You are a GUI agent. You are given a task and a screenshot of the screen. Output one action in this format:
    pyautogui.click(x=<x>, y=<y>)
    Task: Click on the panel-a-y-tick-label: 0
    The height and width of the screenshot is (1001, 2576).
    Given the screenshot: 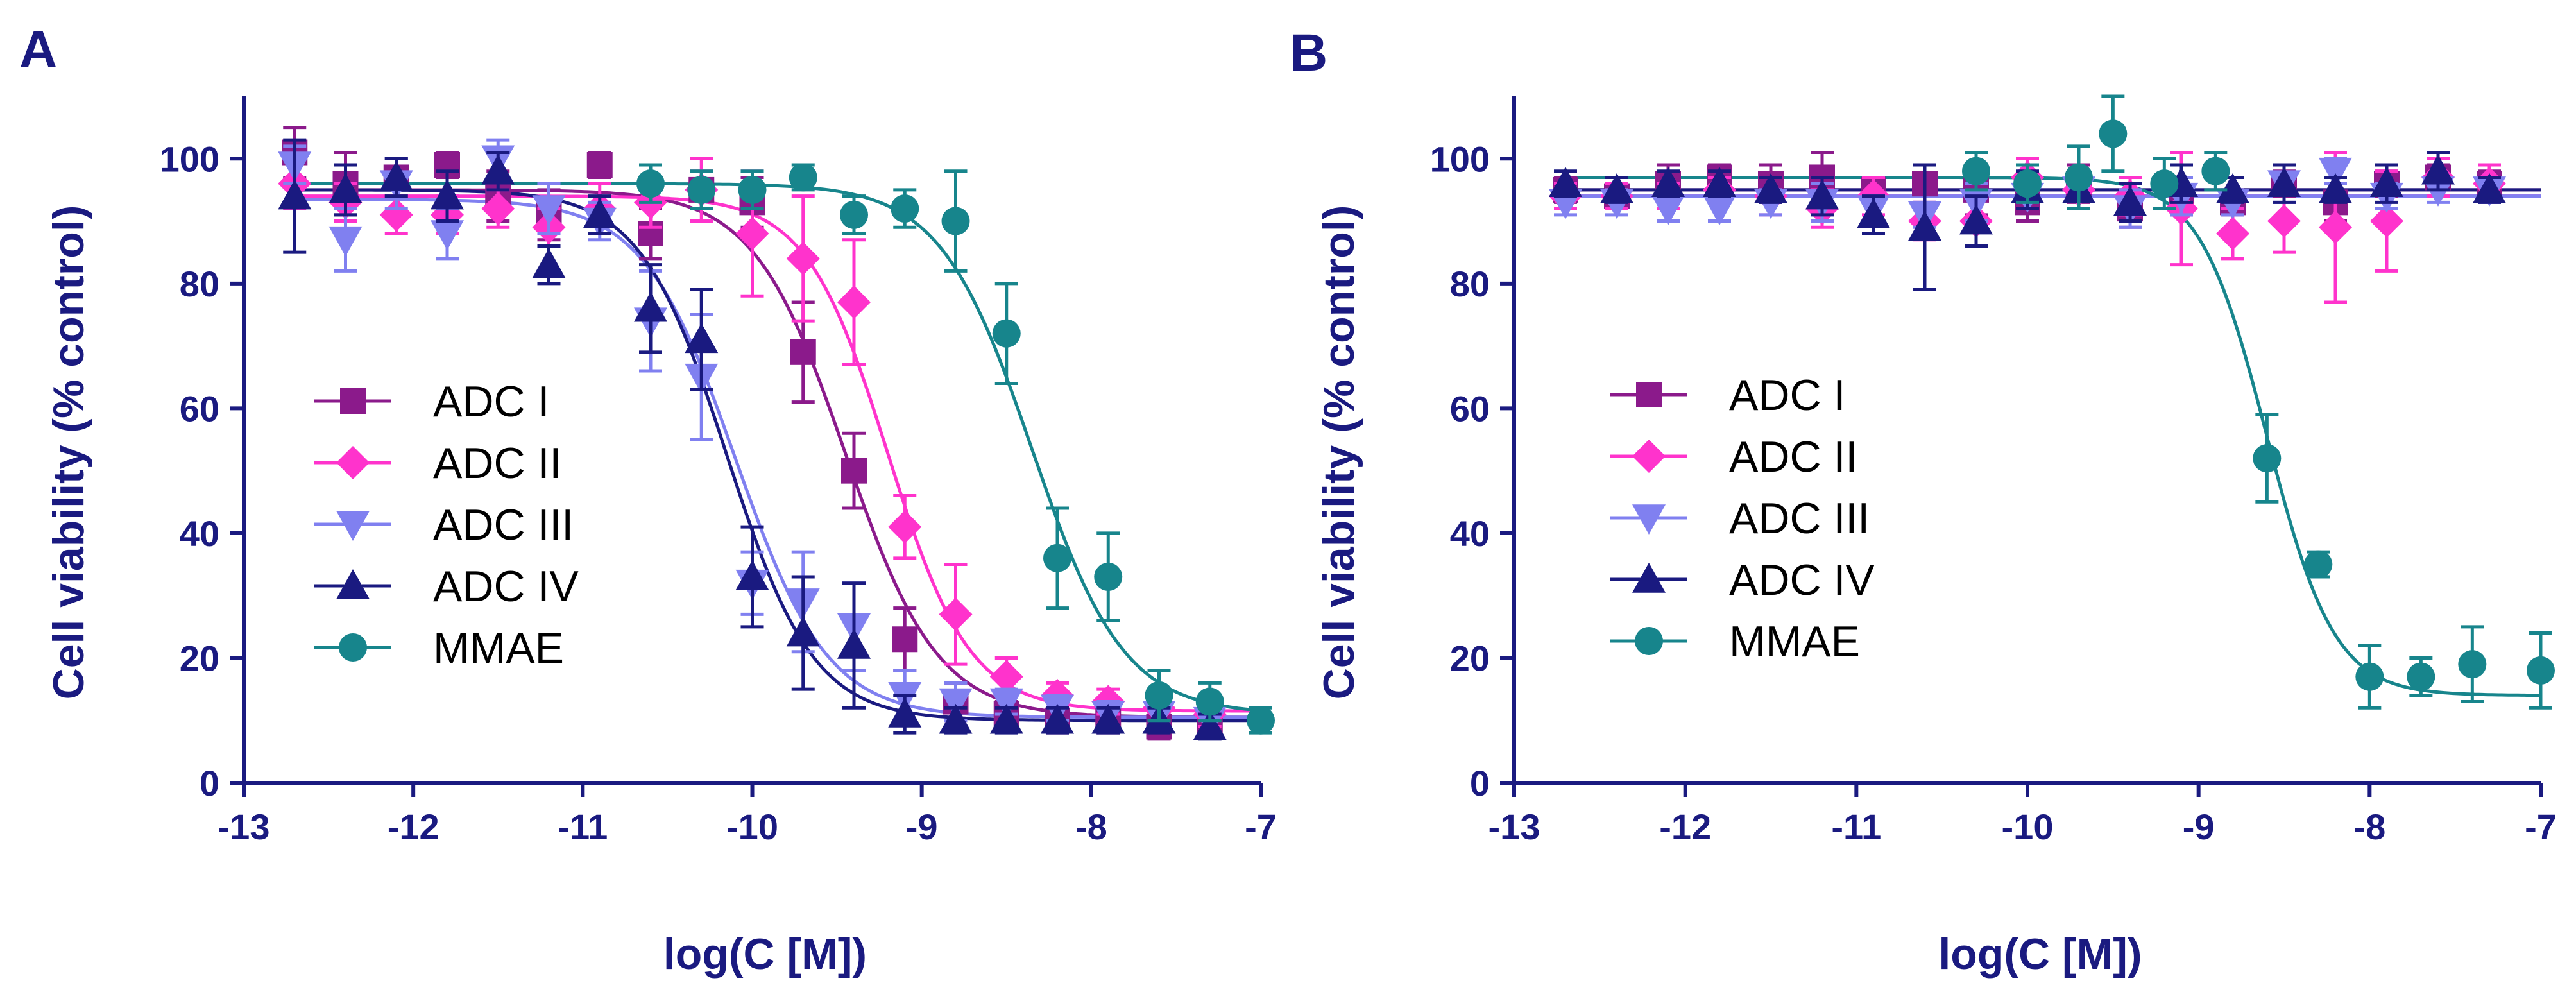 What is the action you would take?
    pyautogui.click(x=210, y=783)
    